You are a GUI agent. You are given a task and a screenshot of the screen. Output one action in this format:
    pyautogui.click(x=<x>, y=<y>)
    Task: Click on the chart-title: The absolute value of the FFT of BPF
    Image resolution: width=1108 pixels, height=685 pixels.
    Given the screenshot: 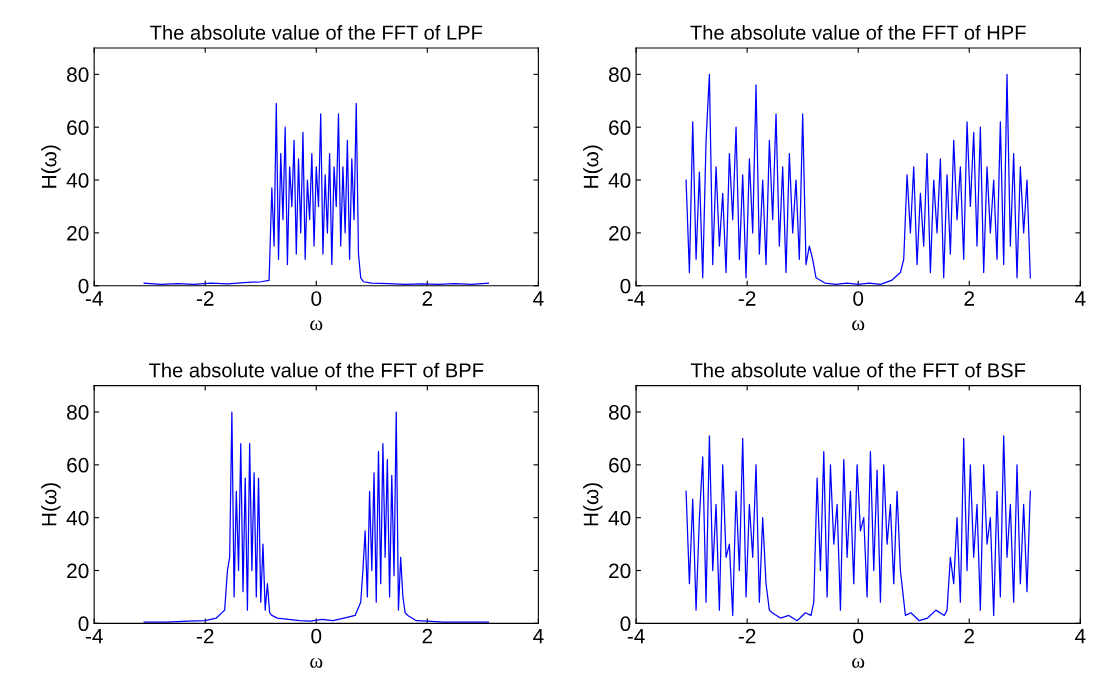 What is the action you would take?
    pyautogui.click(x=316, y=370)
    